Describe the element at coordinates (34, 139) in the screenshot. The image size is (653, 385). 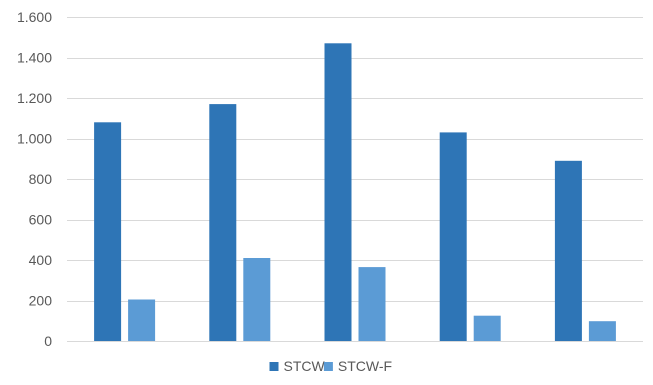
I see `y-tick-label: 1.000` at that location.